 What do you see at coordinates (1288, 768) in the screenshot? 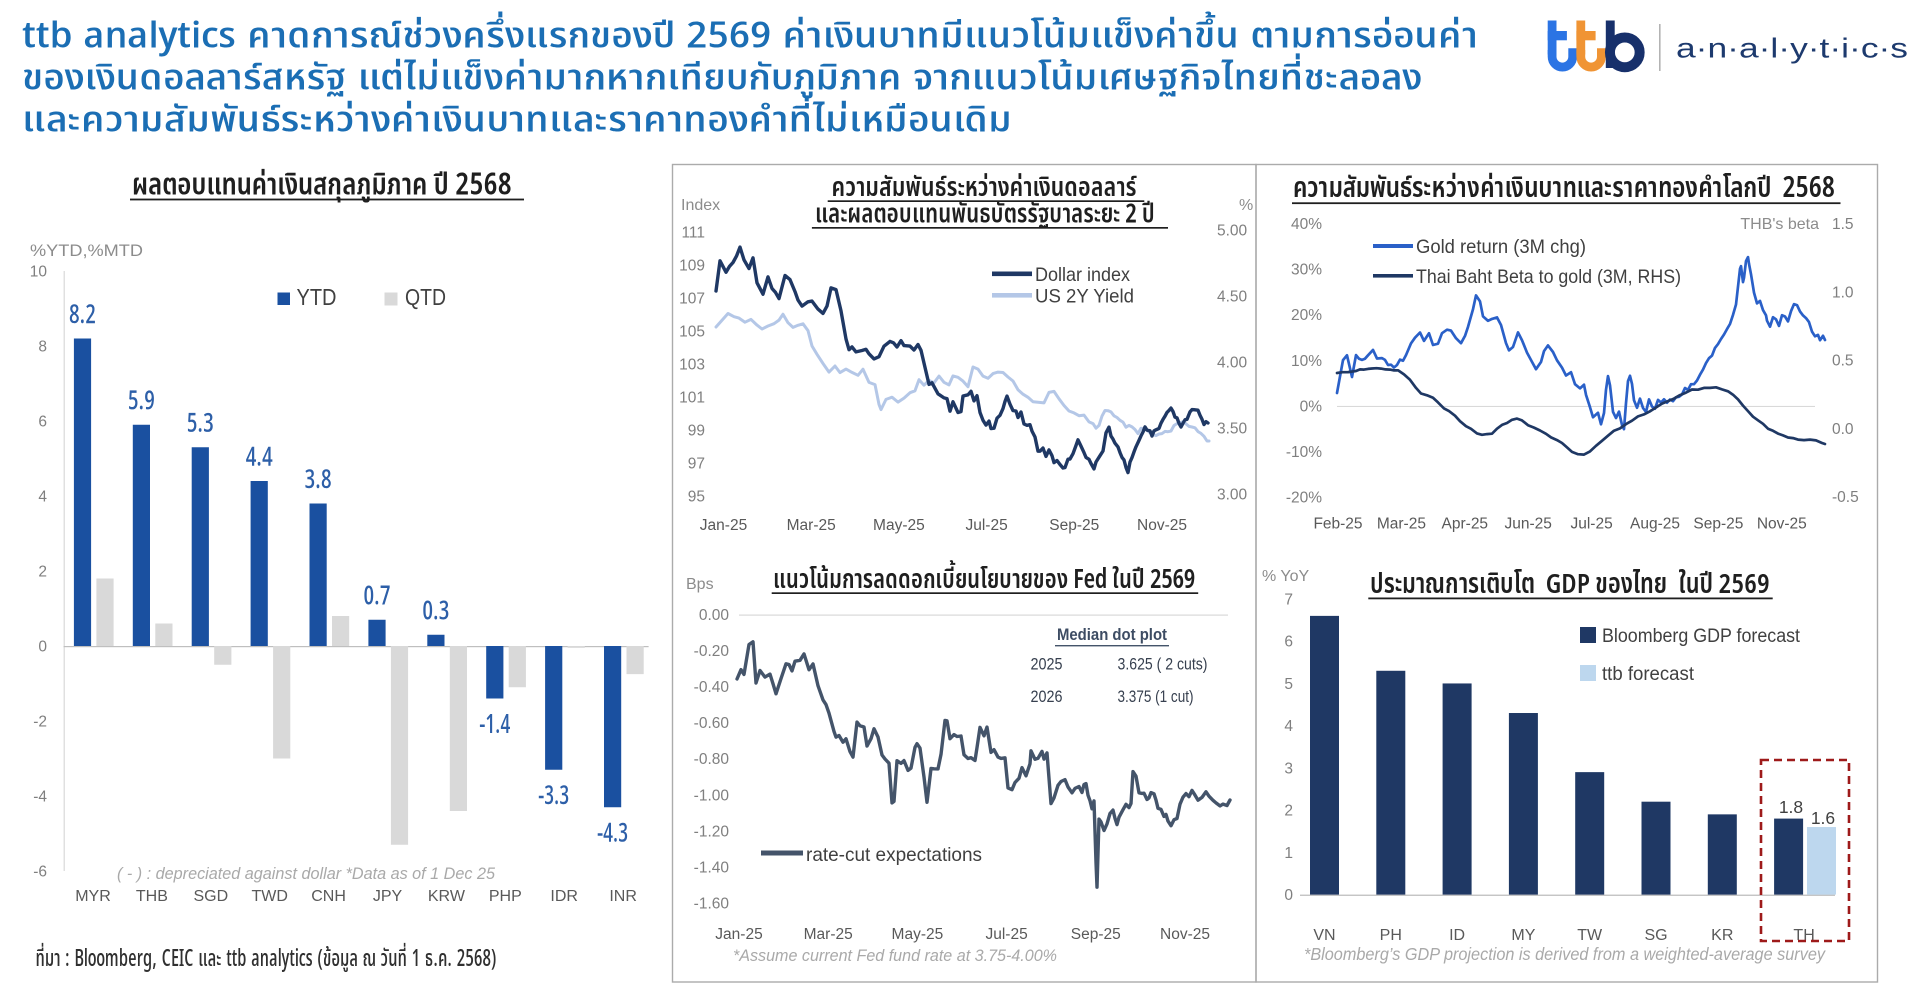
I see `svg-text: 3` at bounding box center [1288, 768].